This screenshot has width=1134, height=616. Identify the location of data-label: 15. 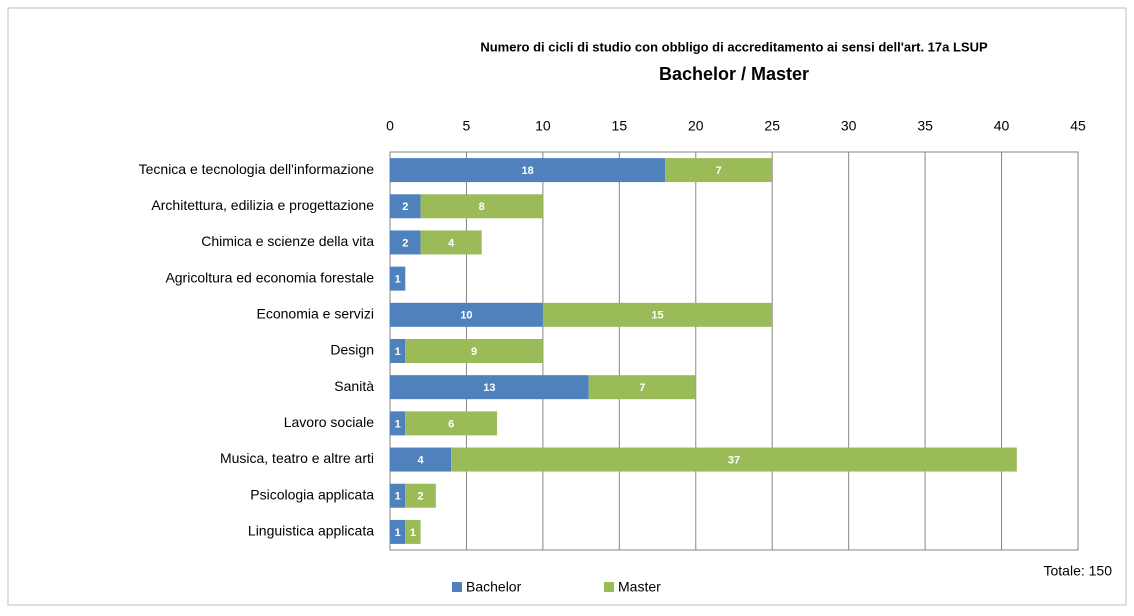
(657, 316).